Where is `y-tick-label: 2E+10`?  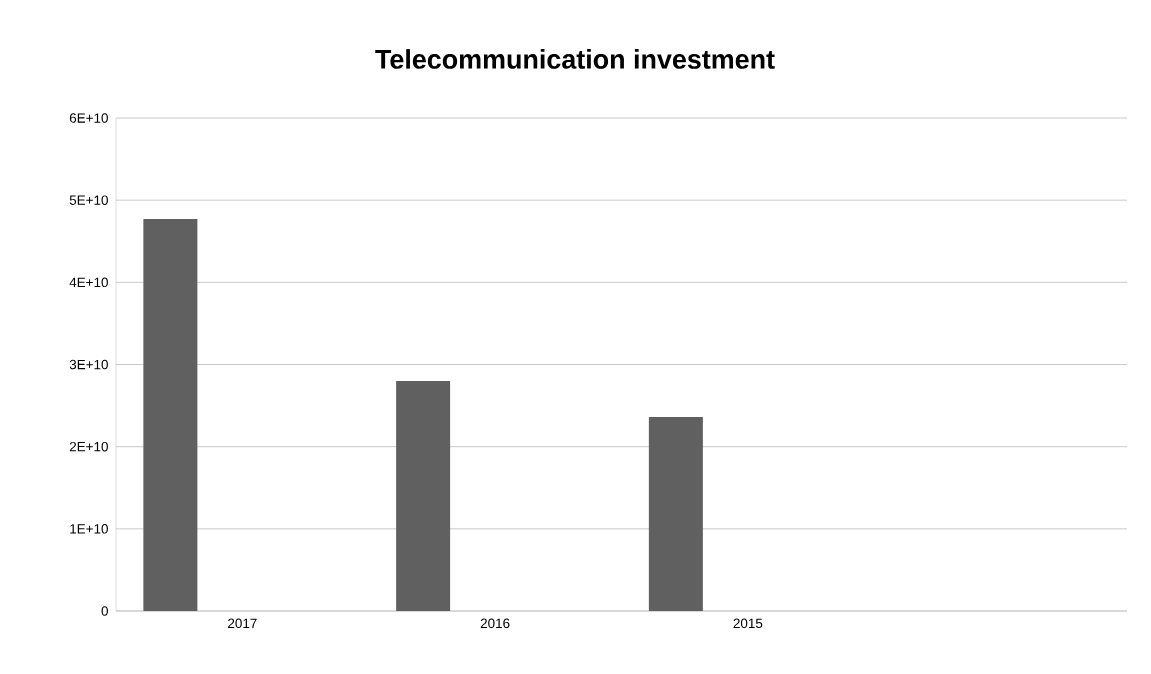 y-tick-label: 2E+10 is located at coordinates (88, 446).